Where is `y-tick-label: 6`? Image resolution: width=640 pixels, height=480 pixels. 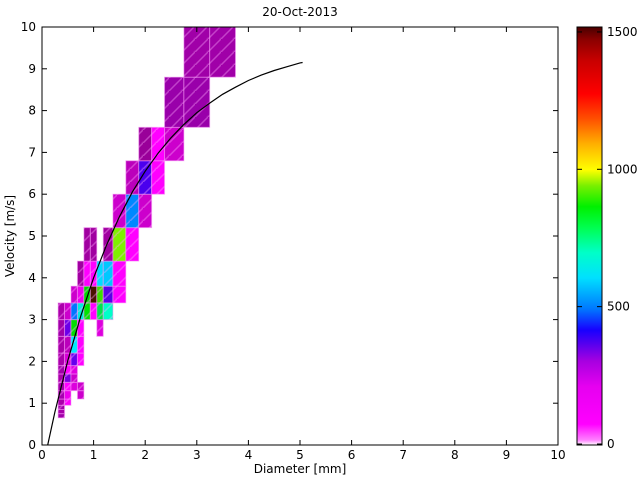 y-tick-label: 6 is located at coordinates (32, 194).